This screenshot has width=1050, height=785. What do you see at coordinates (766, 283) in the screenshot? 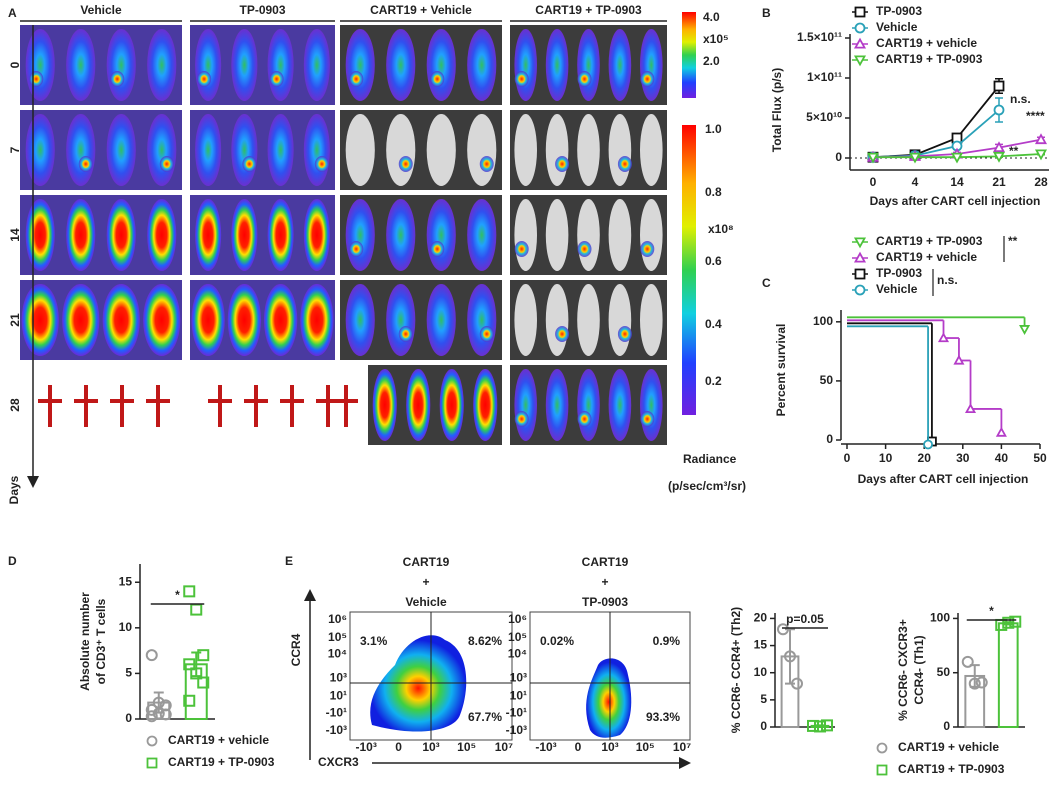
I see `panel-label: C` at bounding box center [766, 283].